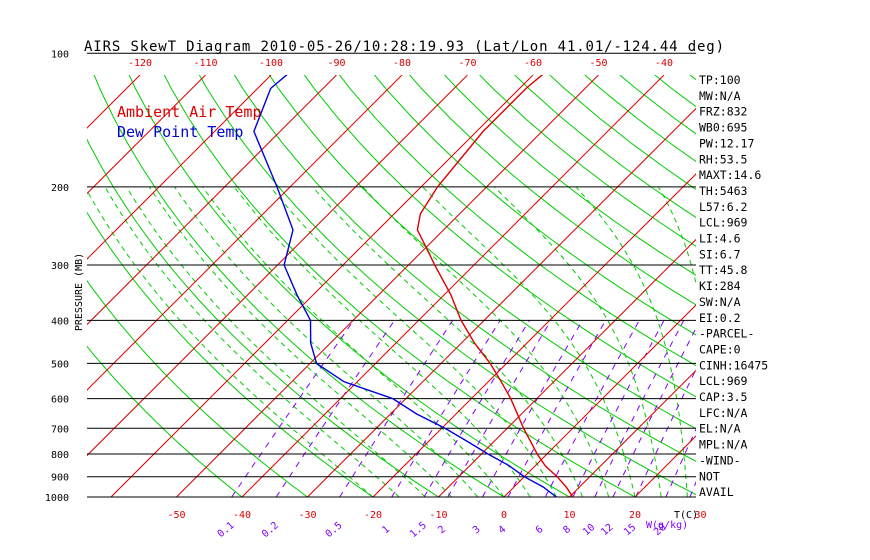  Describe the element at coordinates (180, 132) in the screenshot. I see `legend-dewpoint: Dew Point Temp` at that location.